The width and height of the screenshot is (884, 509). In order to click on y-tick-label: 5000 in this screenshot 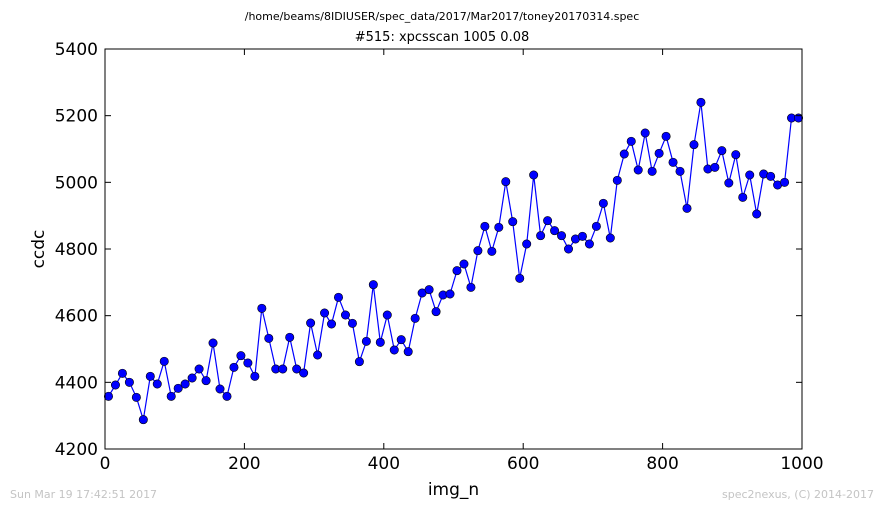, I will do `click(76, 183)`.